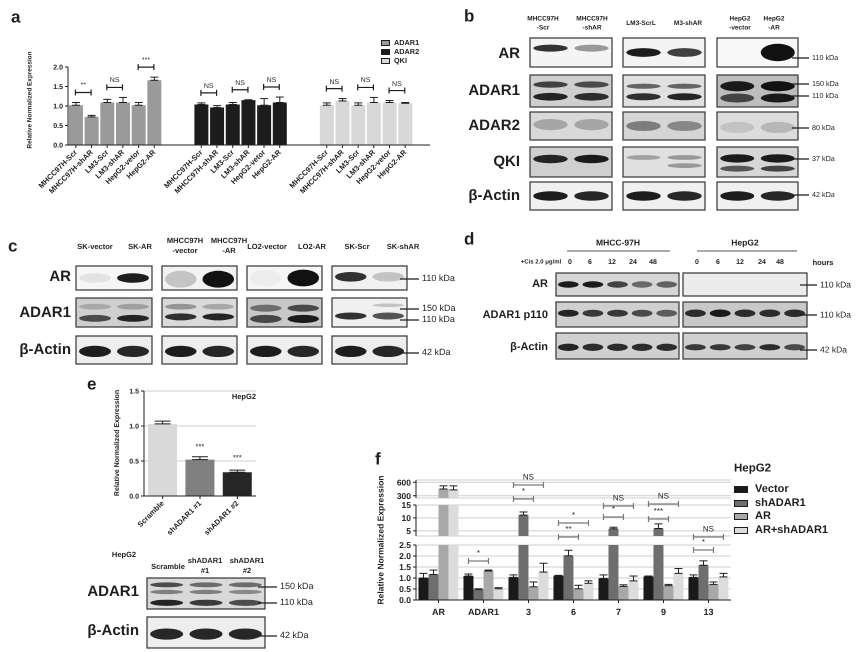 This screenshot has width=866, height=652. Describe the element at coordinates (780, 502) in the screenshot. I see `legend-label: shADAR1` at that location.